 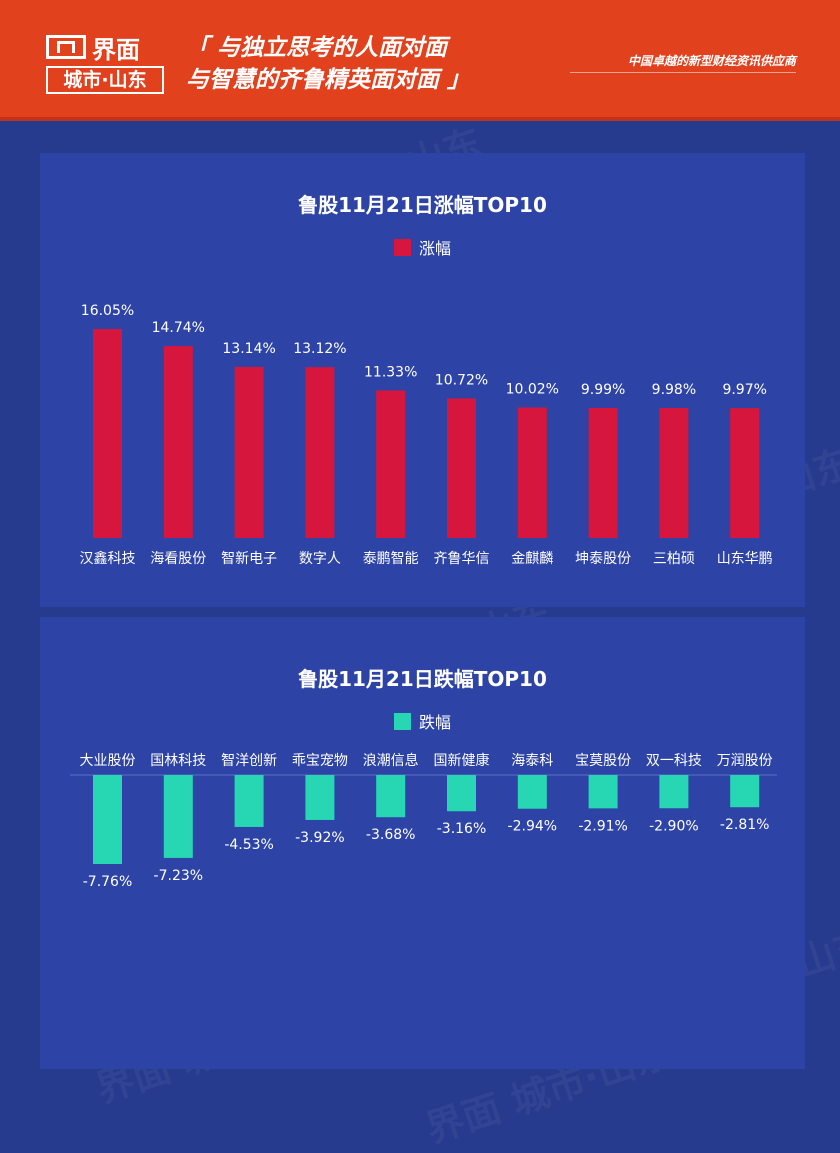 I want to click on gainer-category-label: 数字人, so click(x=320, y=559).